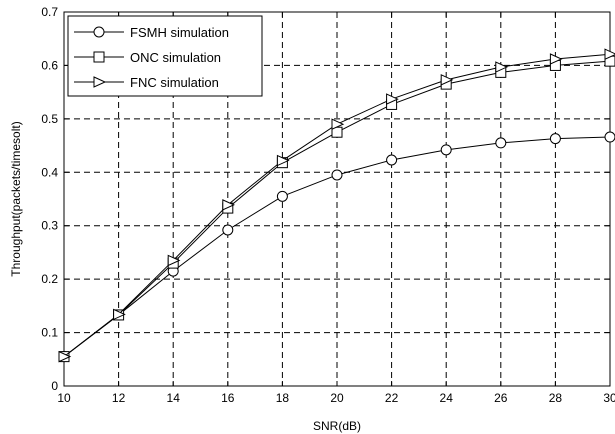 Image resolution: width=615 pixels, height=434 pixels. What do you see at coordinates (228, 398) in the screenshot?
I see `x-tick-label: 16` at bounding box center [228, 398].